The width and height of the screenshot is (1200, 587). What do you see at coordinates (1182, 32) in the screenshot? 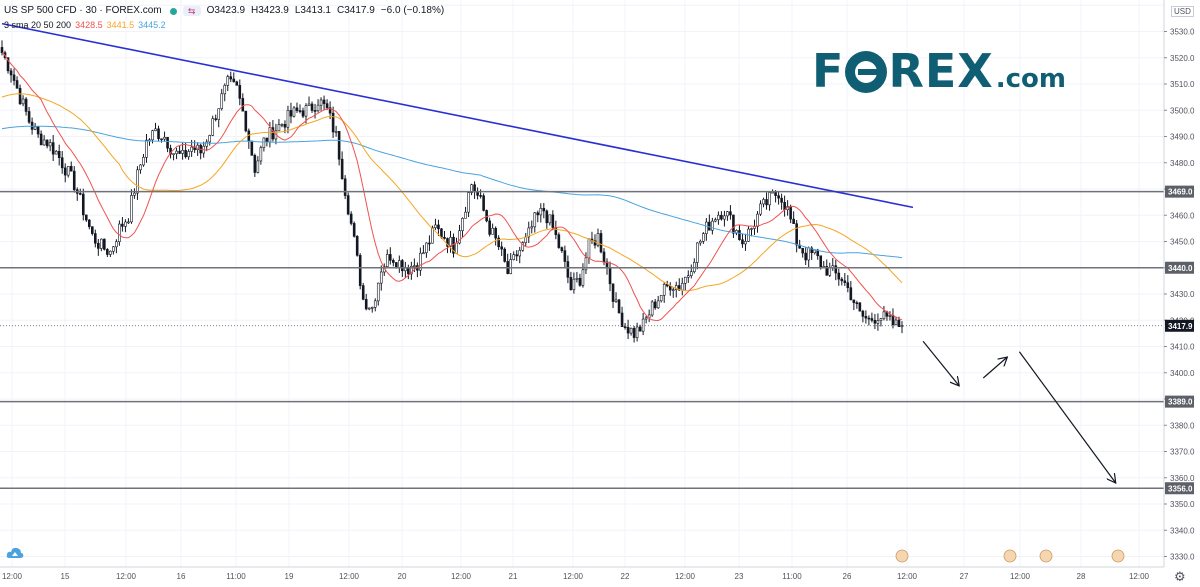
I see `price-tick-label: 3530.0` at bounding box center [1182, 32].